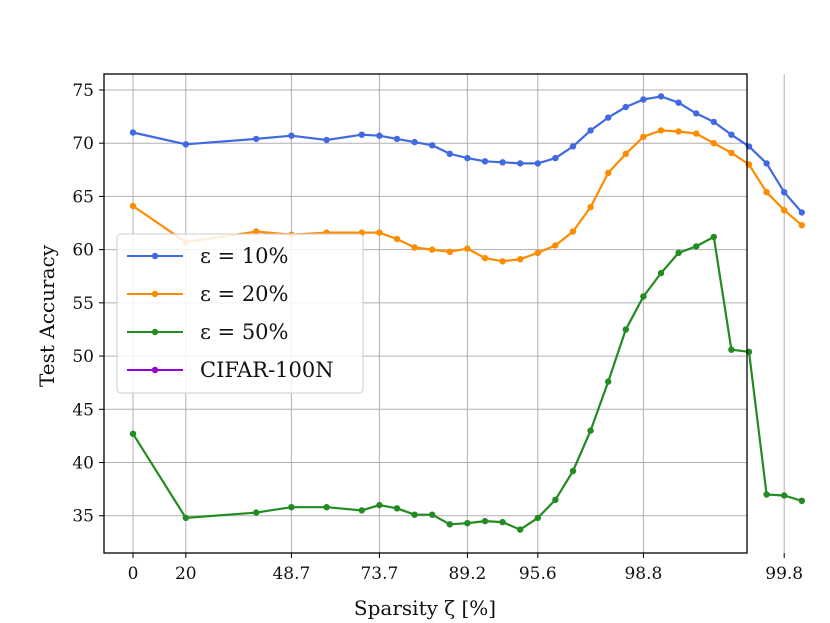 Image resolution: width=830 pixels, height=623 pixels. I want to click on legend-entry: CIFAR-100N, so click(230, 370).